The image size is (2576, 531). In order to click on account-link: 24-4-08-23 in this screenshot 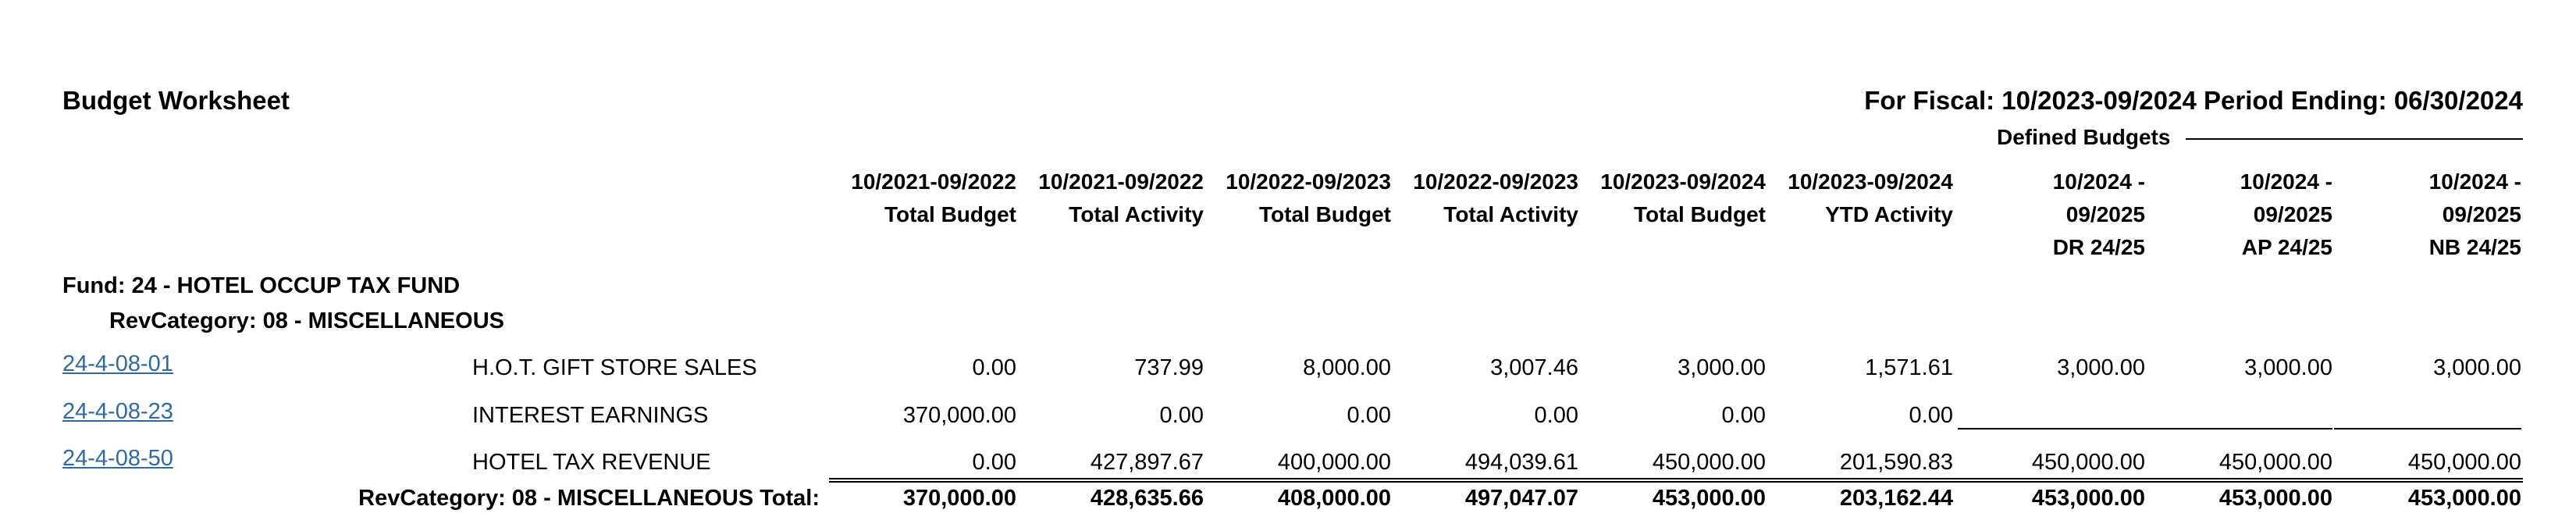, I will do `click(117, 411)`.